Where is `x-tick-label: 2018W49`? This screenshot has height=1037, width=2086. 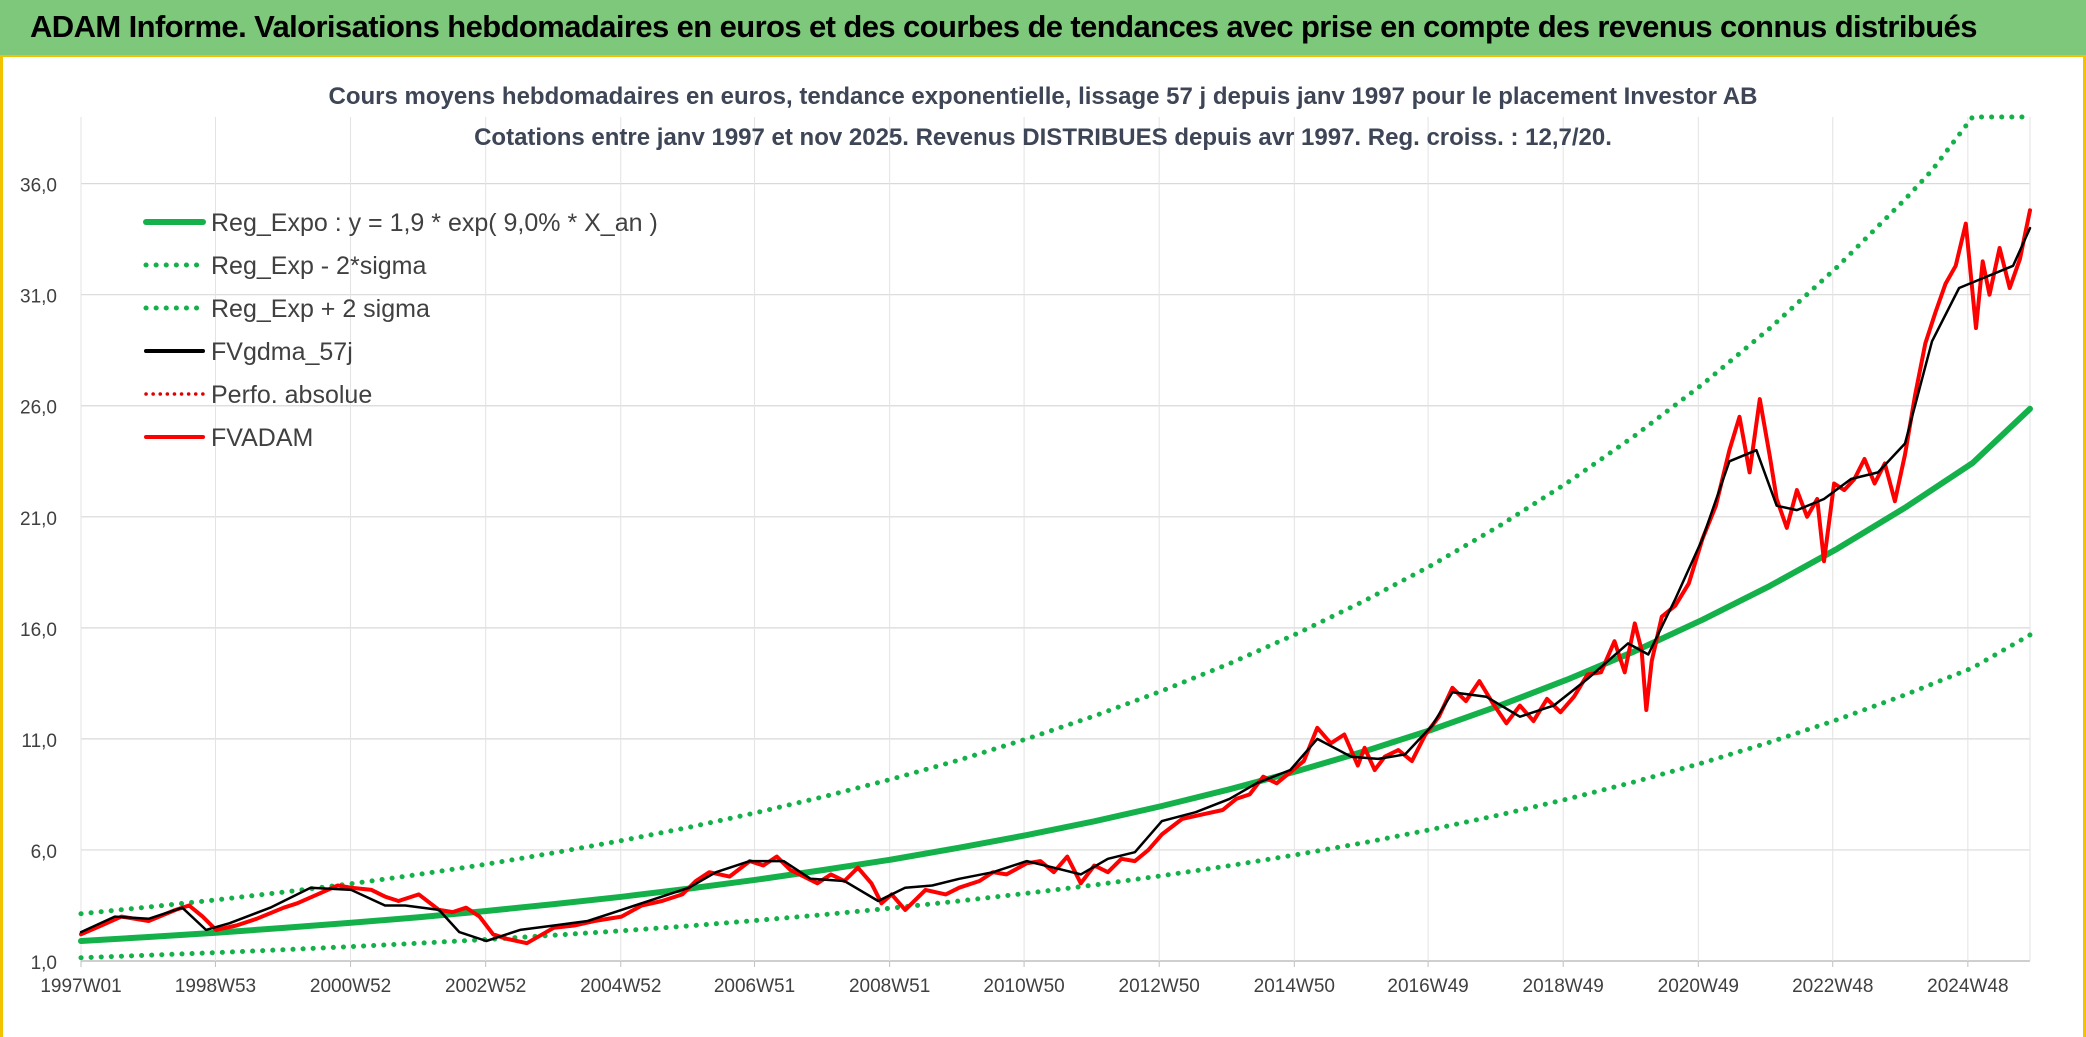 x-tick-label: 2018W49 is located at coordinates (1563, 986).